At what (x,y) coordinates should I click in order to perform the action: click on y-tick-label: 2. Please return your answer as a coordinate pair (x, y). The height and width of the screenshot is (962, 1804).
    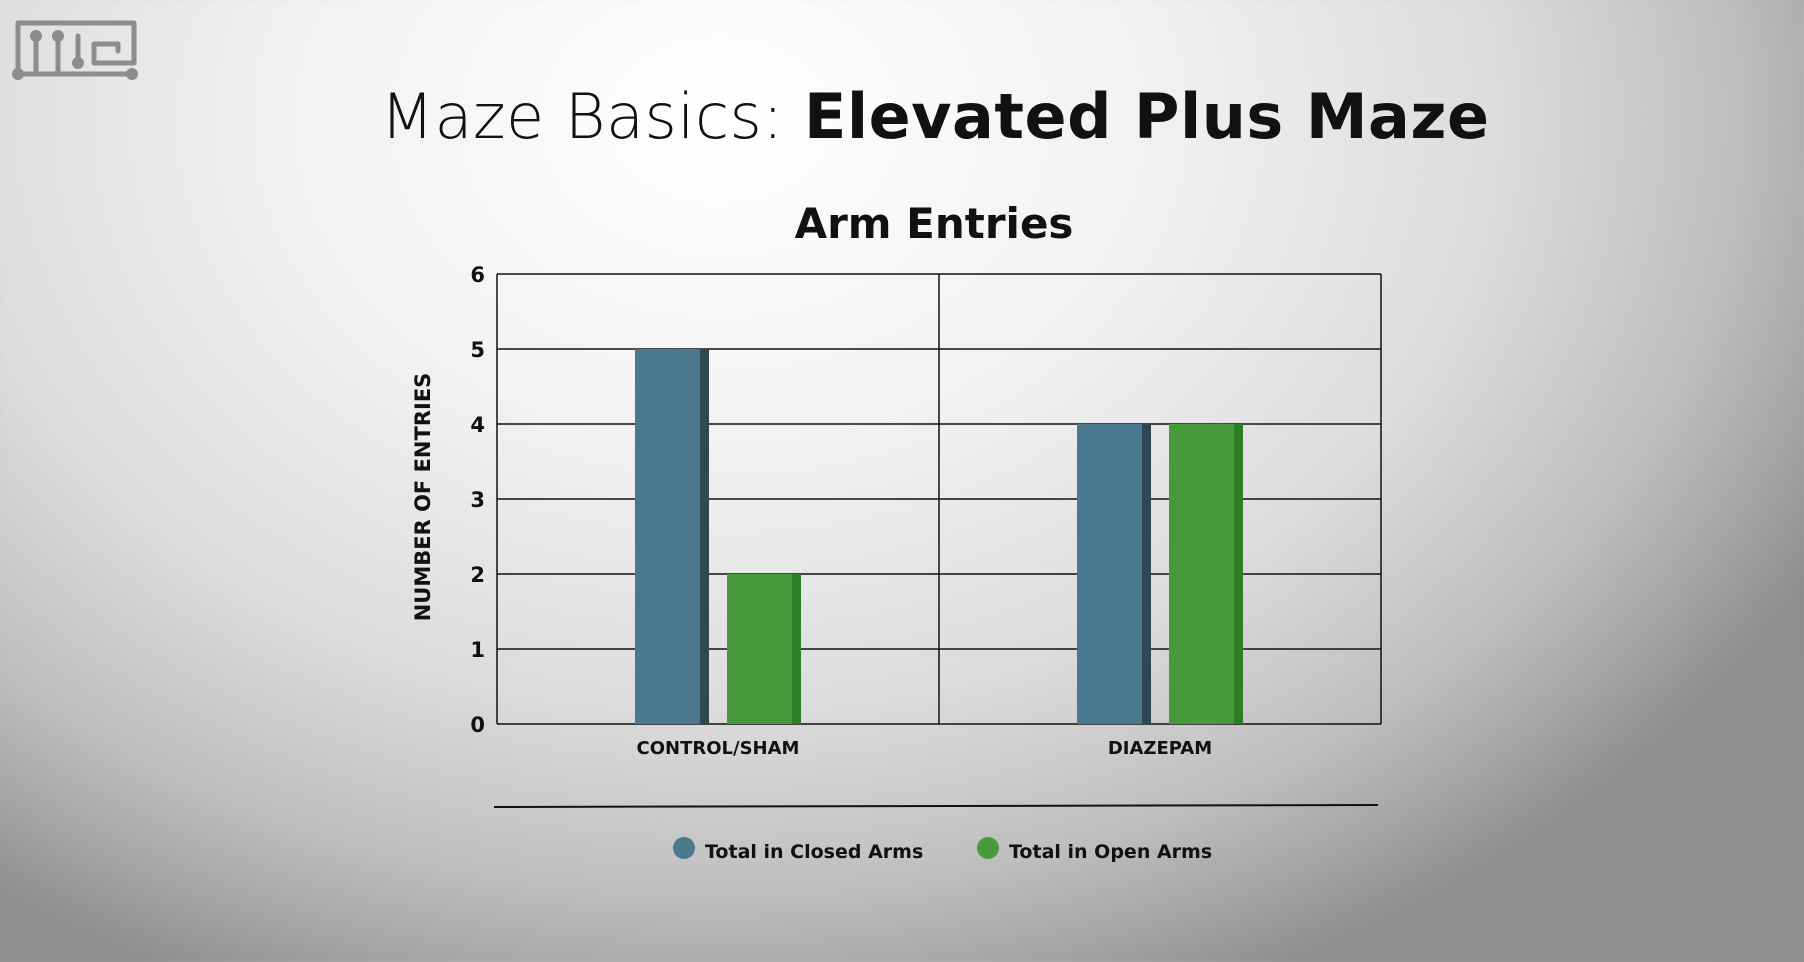
    Looking at the image, I should click on (477, 575).